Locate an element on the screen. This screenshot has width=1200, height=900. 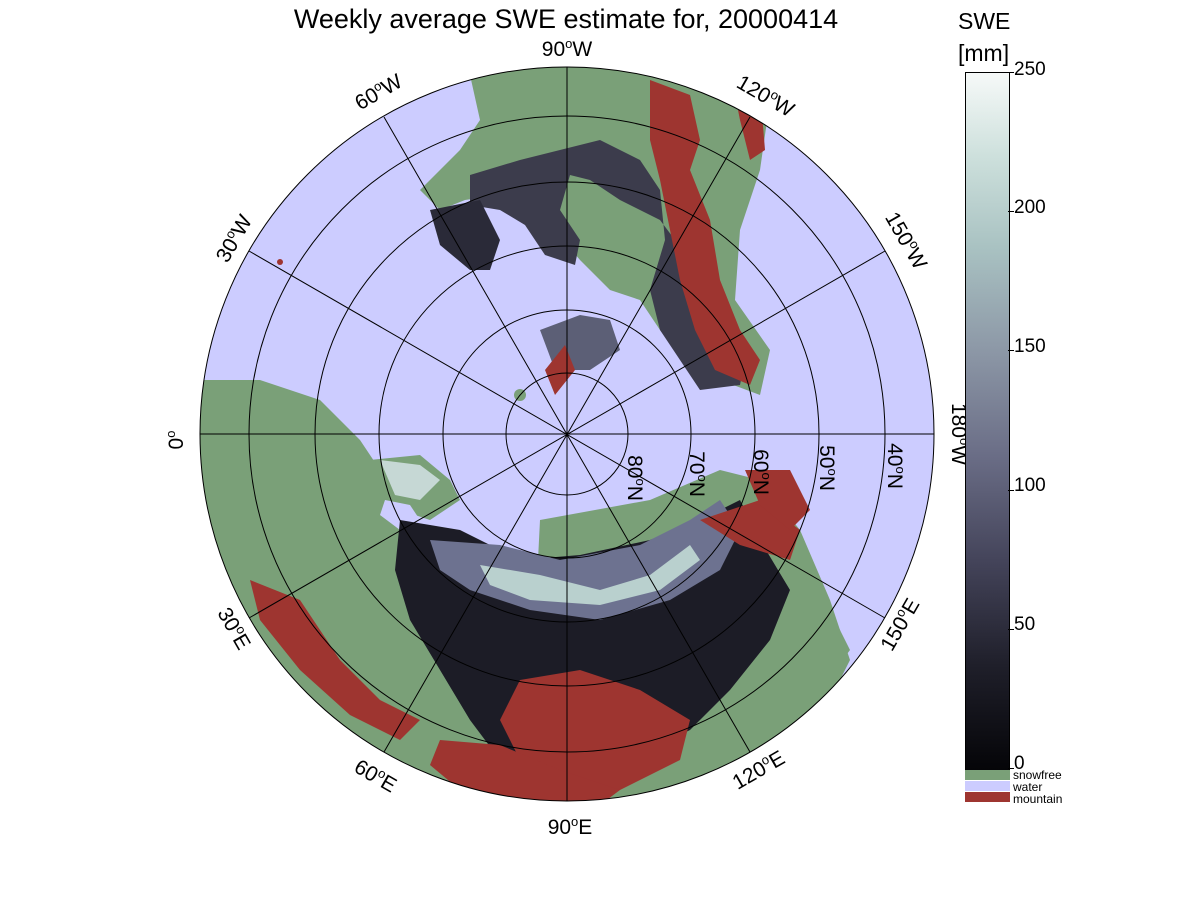
lon-label-90w: 90oW is located at coordinates (567, 48).